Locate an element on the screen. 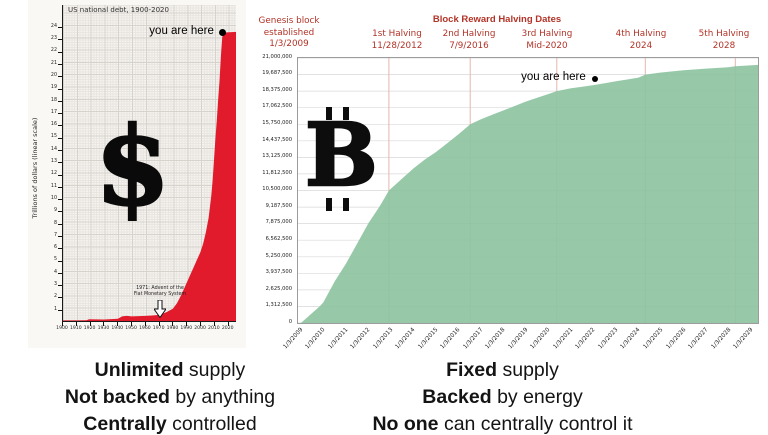  us-debt-chart-title: US national debt, 1900-2020 is located at coordinates (118, 10).